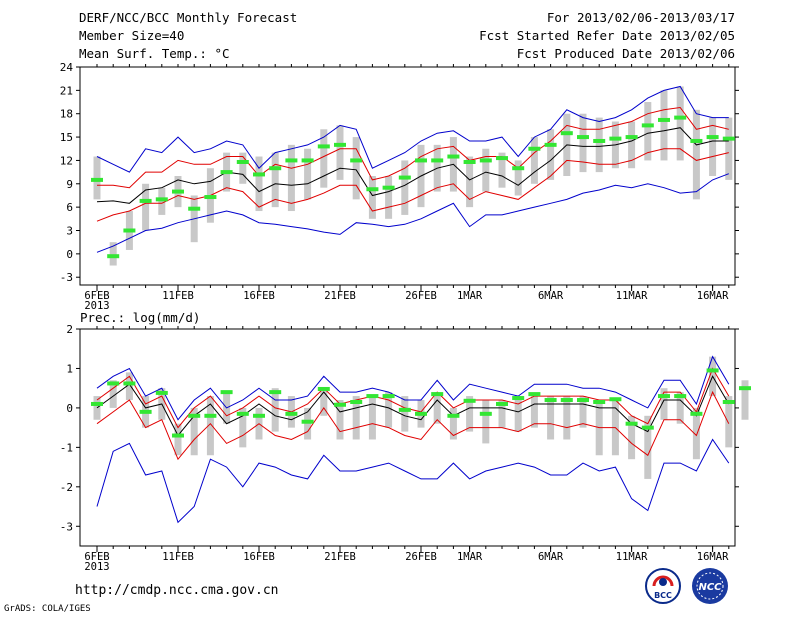 The height and width of the screenshot is (618, 800). Describe the element at coordinates (178, 296) in the screenshot. I see `x-tick-label: 11FEB` at that location.